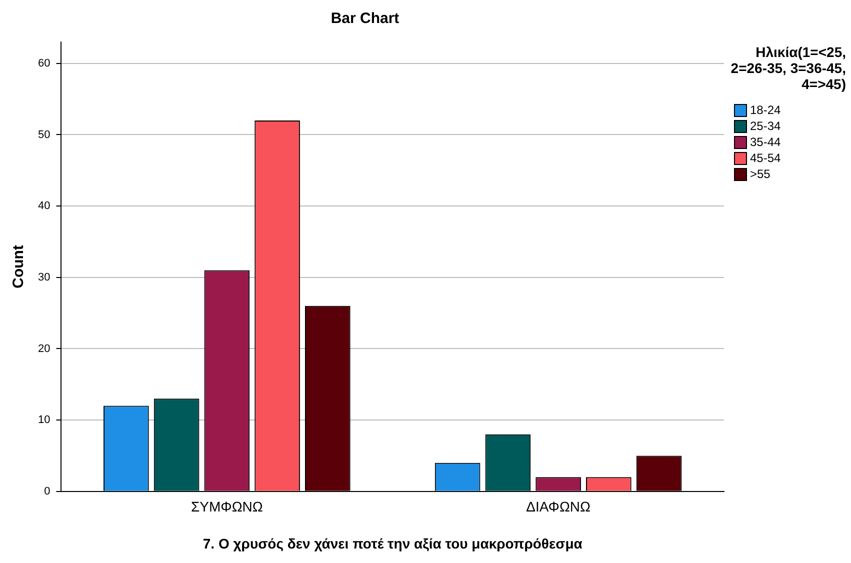 The image size is (851, 563). I want to click on y-tick-label: 20, so click(44, 348).